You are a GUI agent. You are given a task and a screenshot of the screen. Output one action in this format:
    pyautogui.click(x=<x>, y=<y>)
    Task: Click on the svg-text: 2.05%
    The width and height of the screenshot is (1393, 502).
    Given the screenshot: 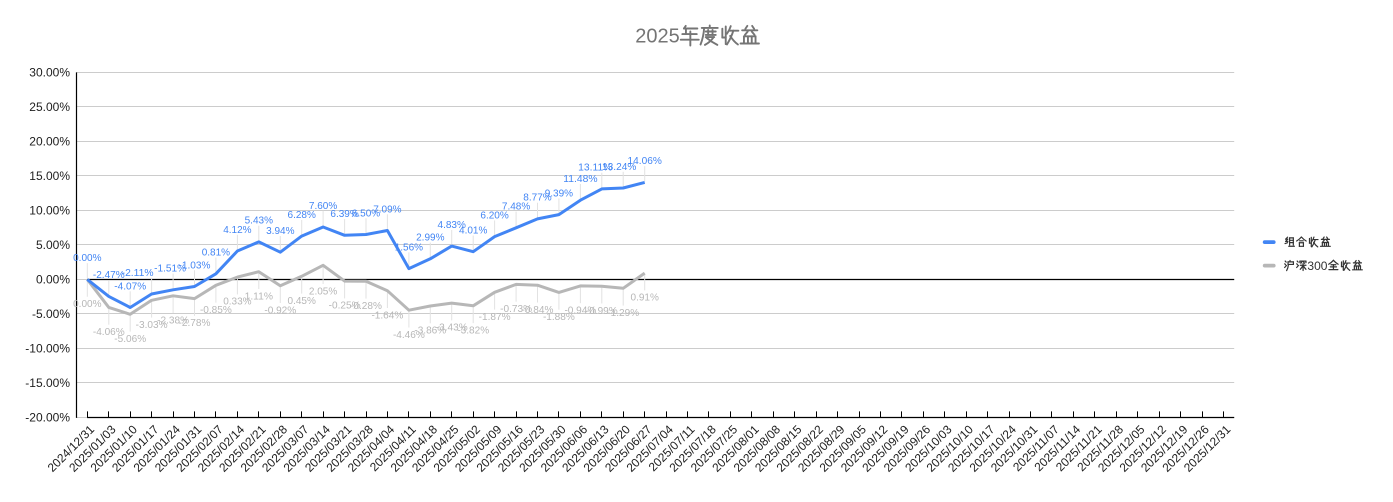 What is the action you would take?
    pyautogui.click(x=323, y=291)
    